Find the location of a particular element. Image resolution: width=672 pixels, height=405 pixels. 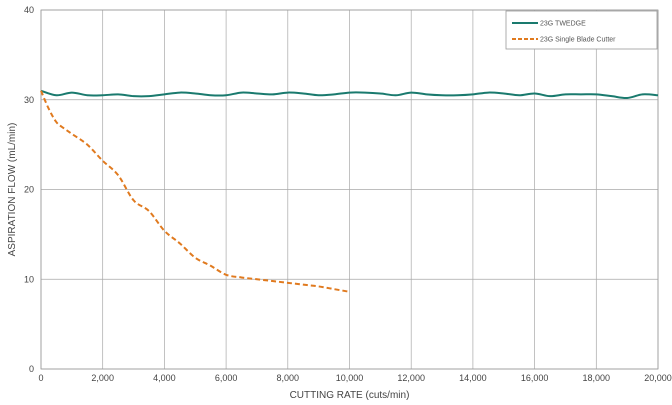

x-tick-label: 10,000 is located at coordinates (350, 378).